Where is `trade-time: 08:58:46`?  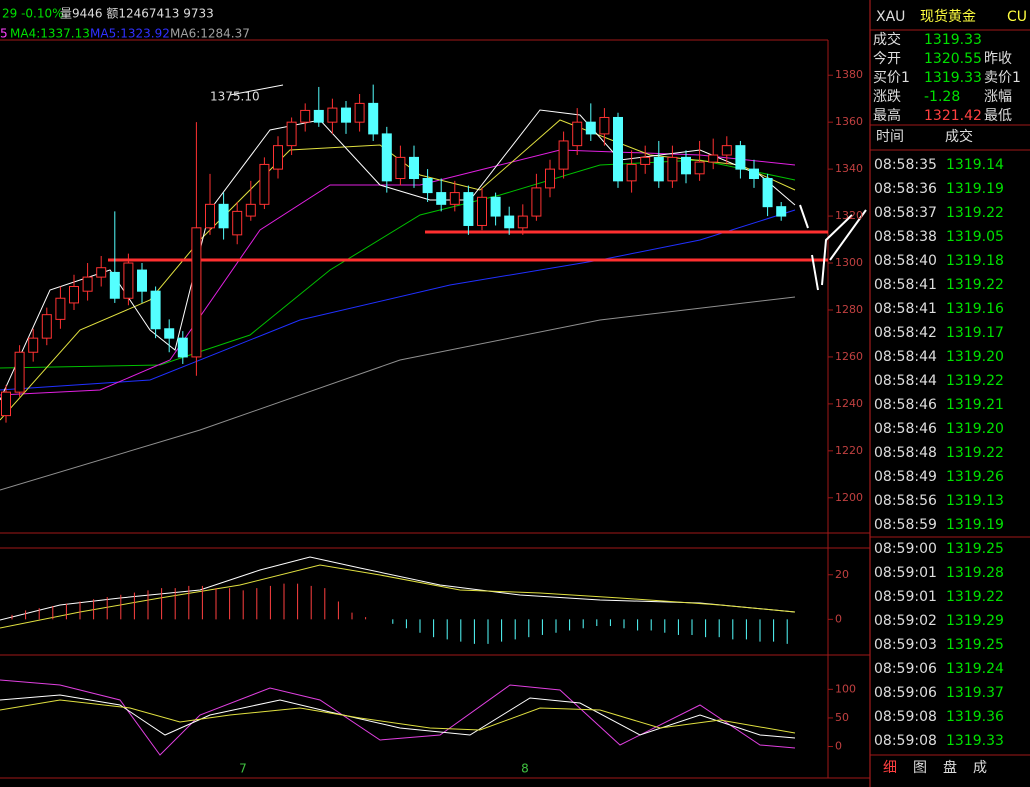
trade-time: 08:58:46 is located at coordinates (905, 405).